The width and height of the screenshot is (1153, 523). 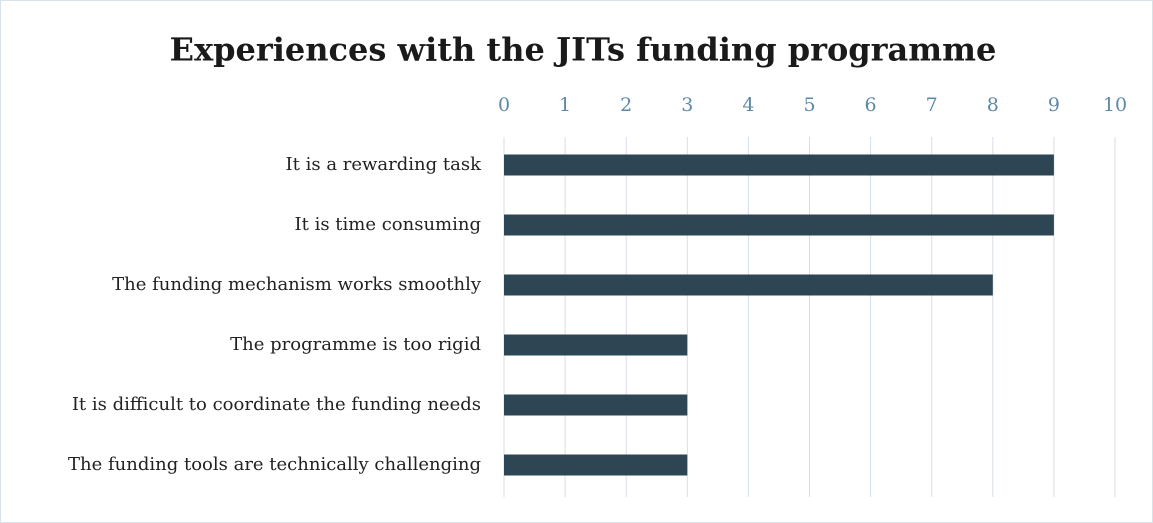 I want to click on x-tick-label: 10, so click(x=1115, y=105).